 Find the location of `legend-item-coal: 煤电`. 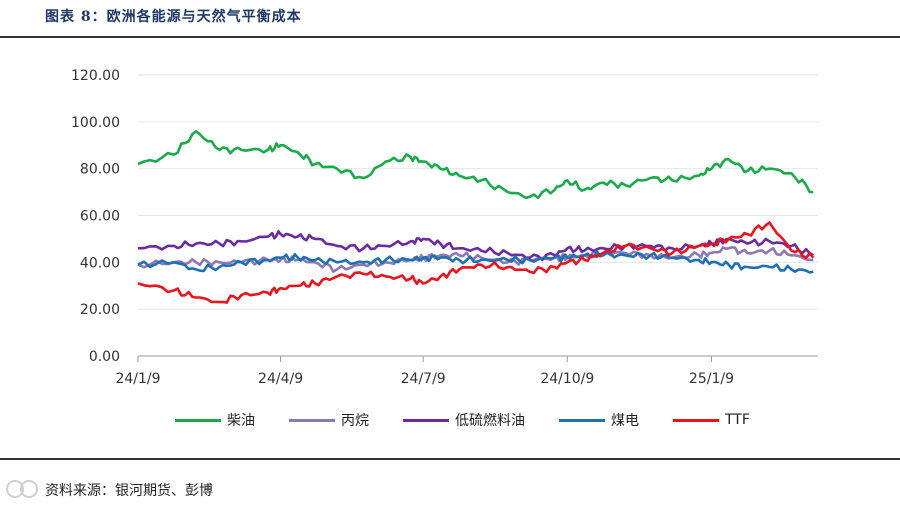

legend-item-coal: 煤电 is located at coordinates (599, 420).